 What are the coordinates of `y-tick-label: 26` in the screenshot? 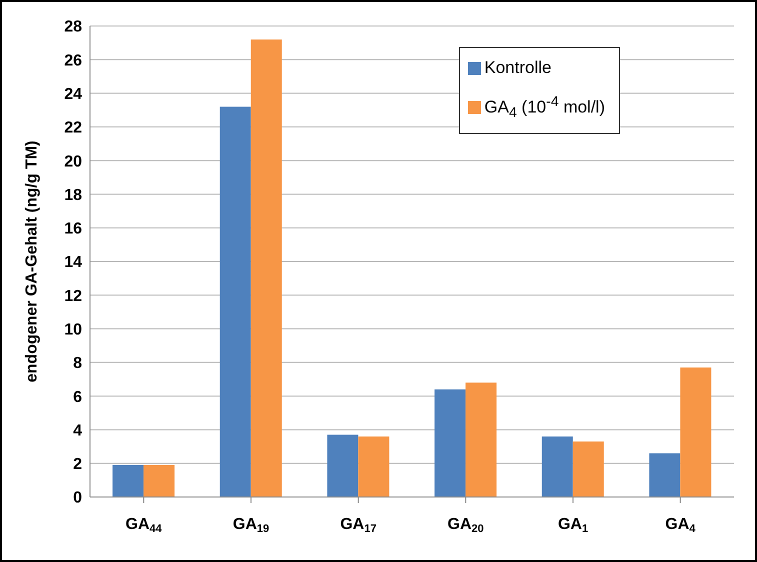 It's located at (73, 61).